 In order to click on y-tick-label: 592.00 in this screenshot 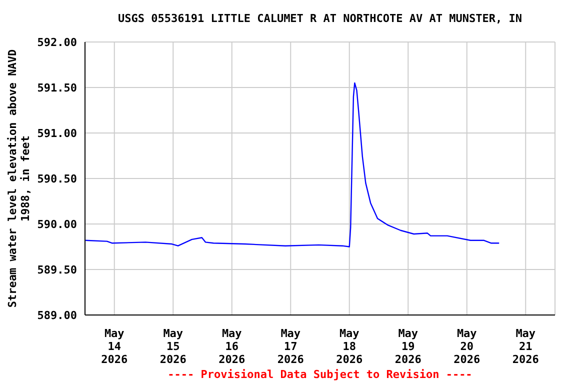, I will do `click(57, 42)`.